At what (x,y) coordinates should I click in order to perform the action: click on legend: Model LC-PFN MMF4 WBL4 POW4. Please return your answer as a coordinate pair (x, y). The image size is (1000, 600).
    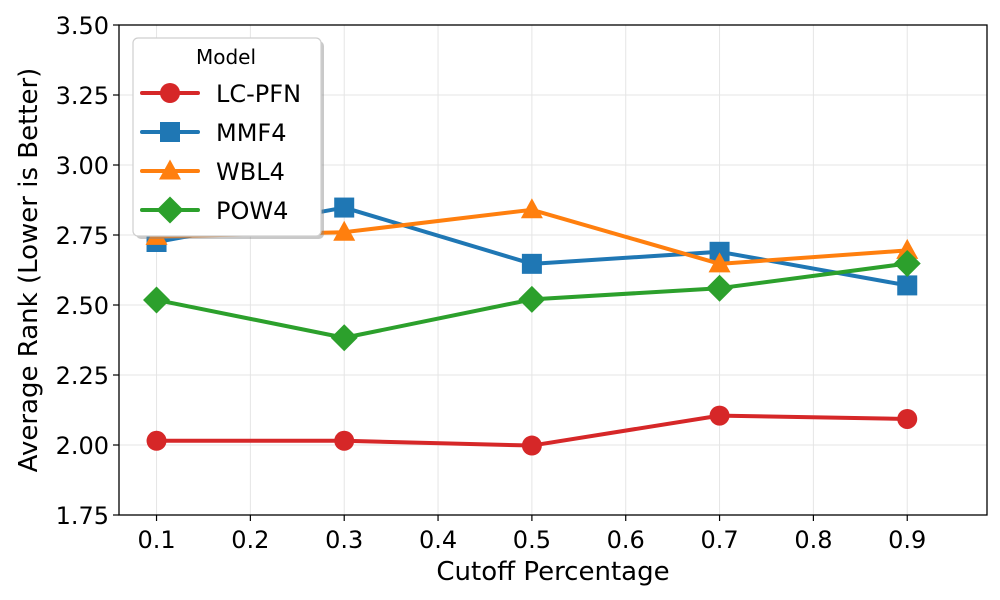
    Looking at the image, I should click on (228, 138).